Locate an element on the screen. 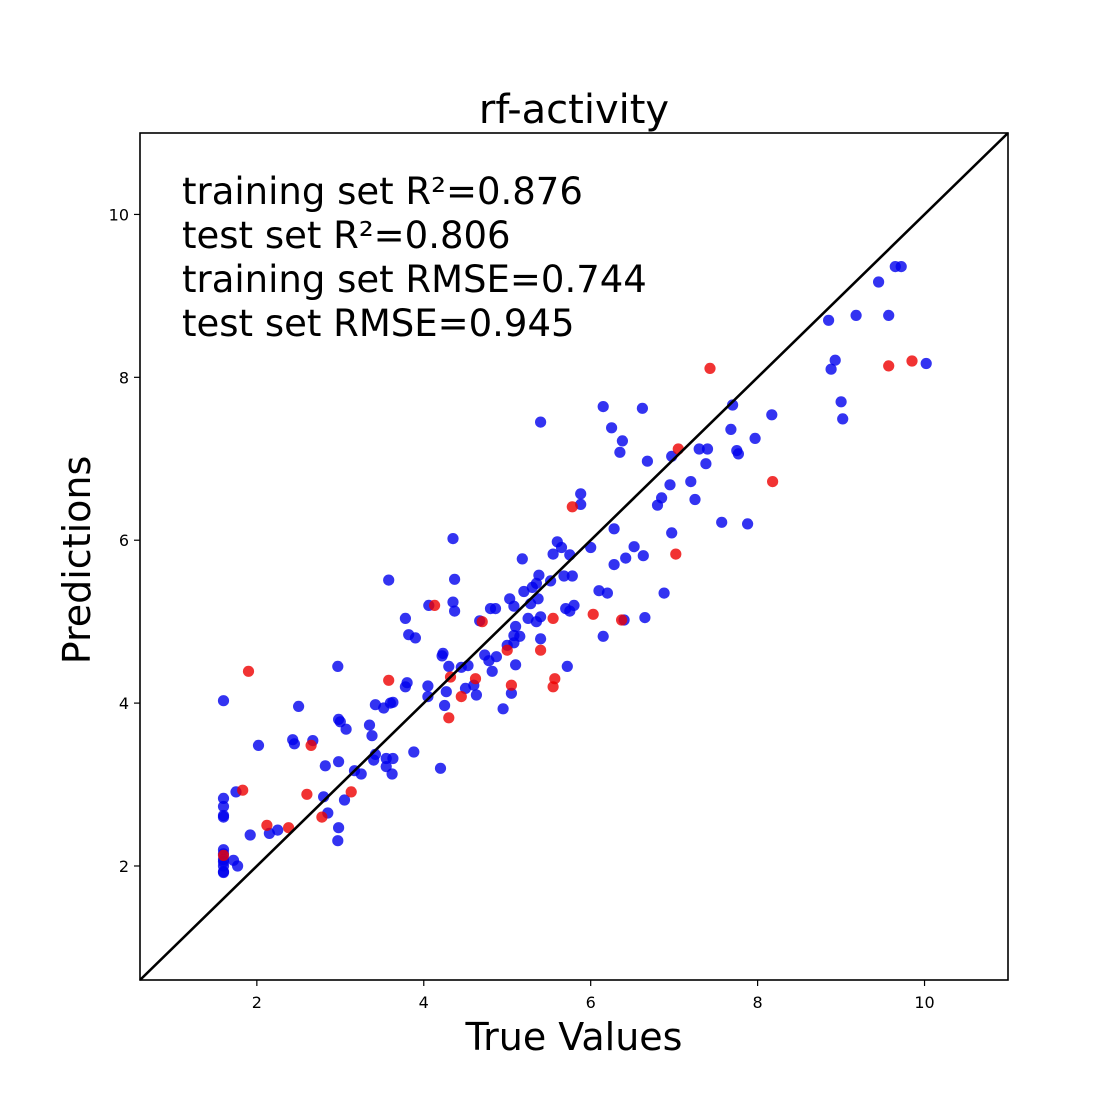 This screenshot has width=1120, height=1120. x-tick-label: 10 is located at coordinates (924, 1002).